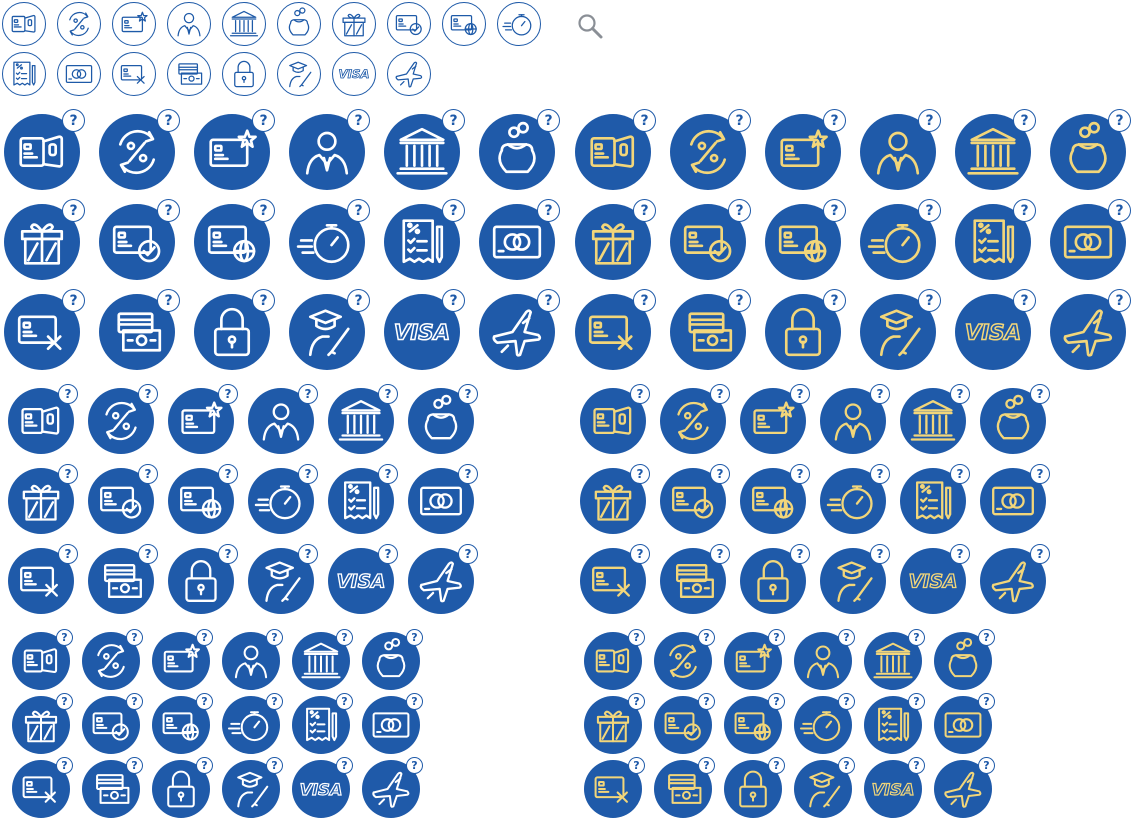 The image size is (1132, 822). Describe the element at coordinates (283, 419) in the screenshot. I see `banker-person-icon: ?` at that location.